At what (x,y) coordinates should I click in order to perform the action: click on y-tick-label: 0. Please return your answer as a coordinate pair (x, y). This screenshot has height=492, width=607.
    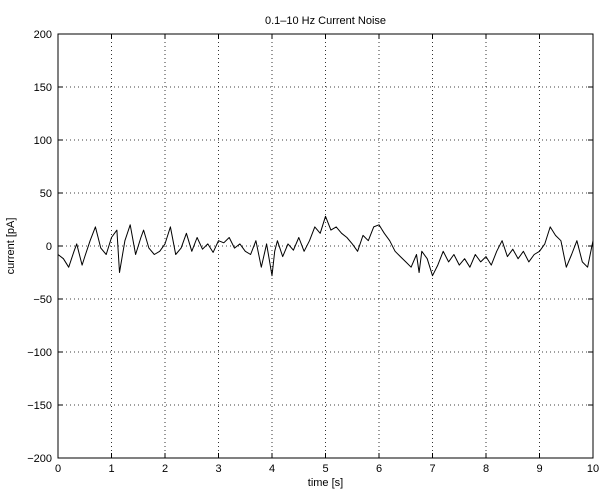
    Looking at the image, I should click on (49, 247).